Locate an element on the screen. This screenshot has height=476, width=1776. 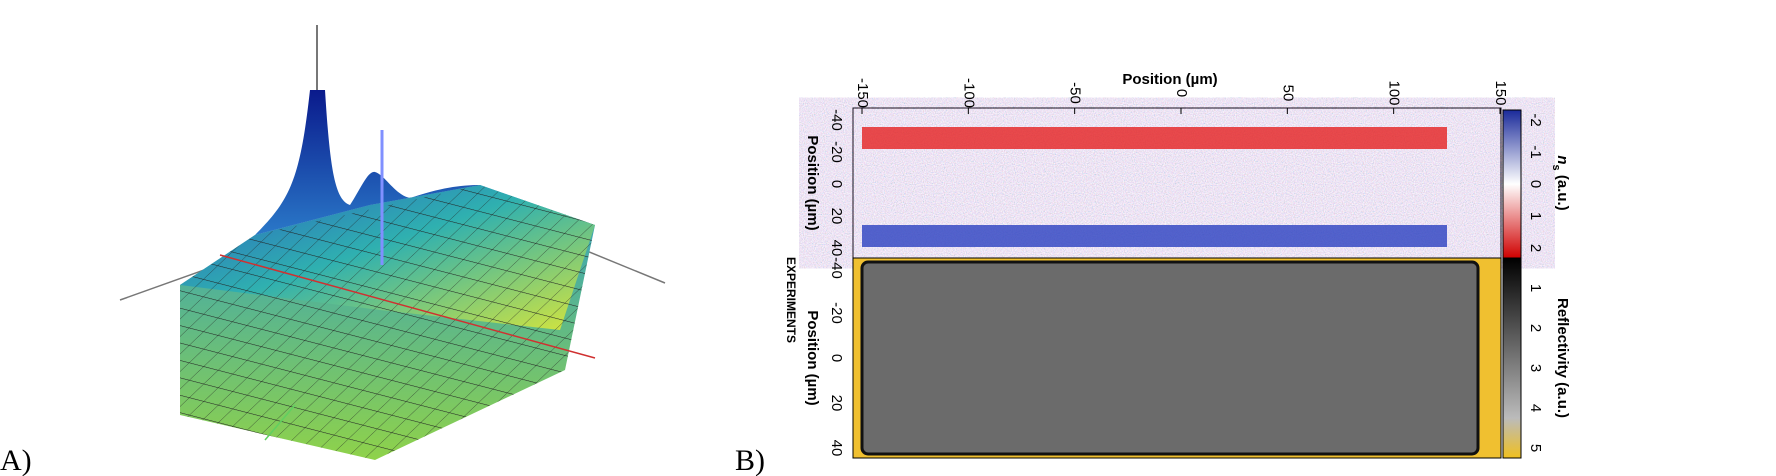
panel-label: B) is located at coordinates (750, 460).